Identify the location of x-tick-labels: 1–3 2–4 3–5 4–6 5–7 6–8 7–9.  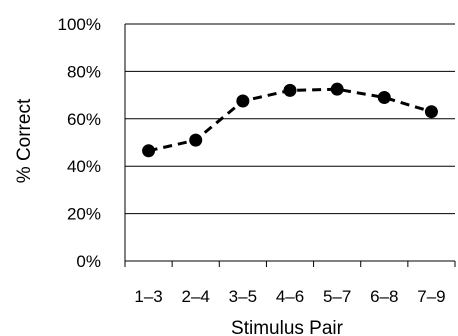
(289, 296).